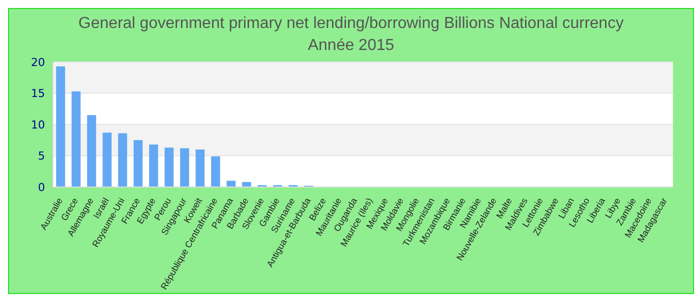  Describe the element at coordinates (38, 125) in the screenshot. I see `y-tick-label: 10` at that location.